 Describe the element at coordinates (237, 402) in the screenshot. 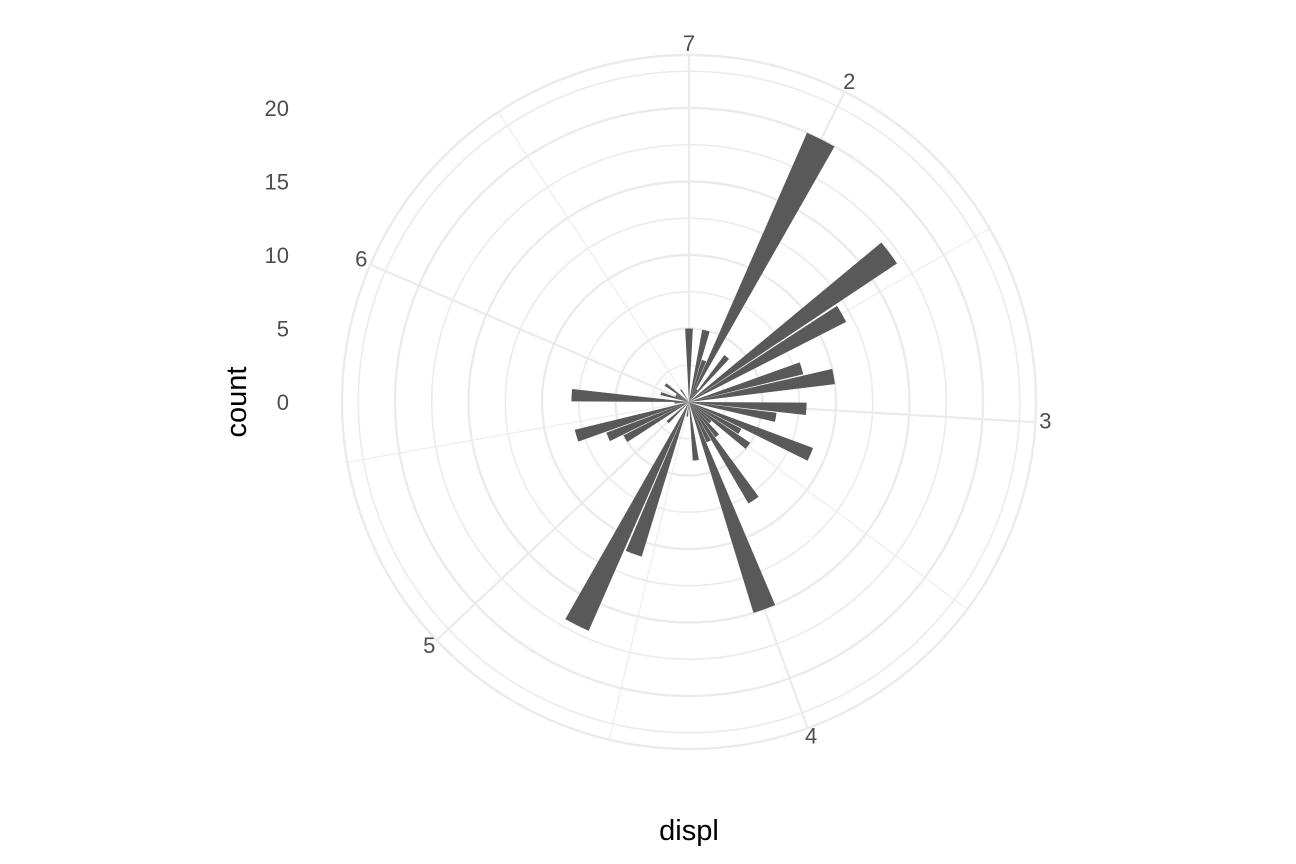

I see `y-axis-title: count` at that location.